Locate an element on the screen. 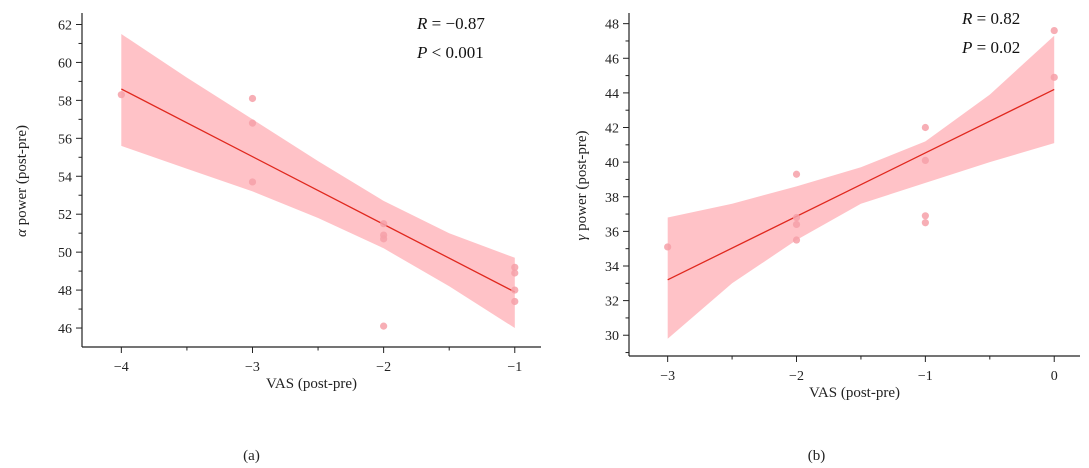 Image resolution: width=1089 pixels, height=468 pixels. y-tick-label: 52 is located at coordinates (65, 215).